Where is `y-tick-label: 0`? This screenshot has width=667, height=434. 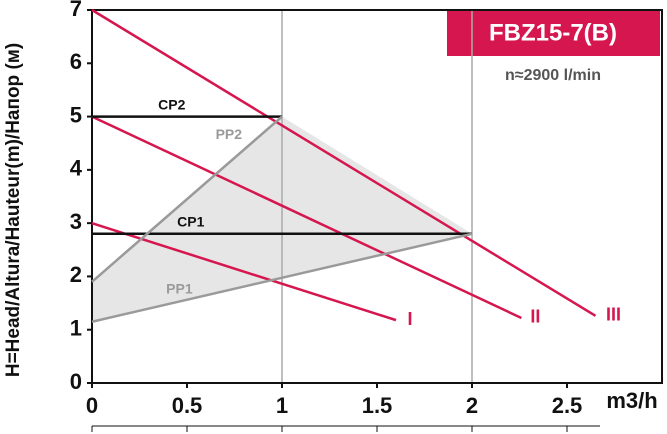 y-tick-label: 0 is located at coordinates (76, 381).